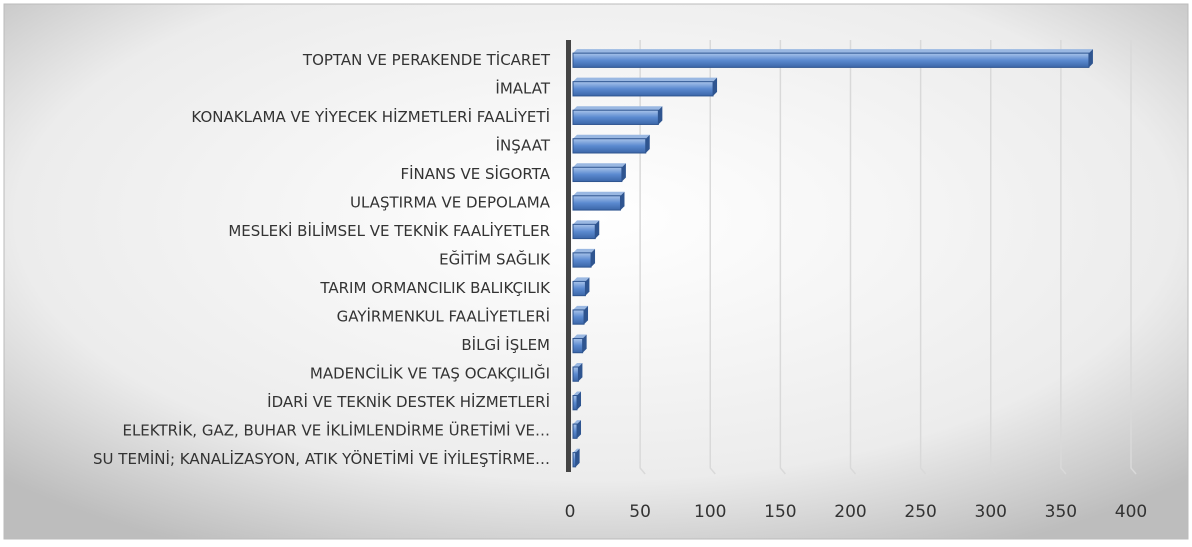  What do you see at coordinates (426, 59) in the screenshot?
I see `y-tick-label: TOPTAN VE PERAKENDE TİCARET` at bounding box center [426, 59].